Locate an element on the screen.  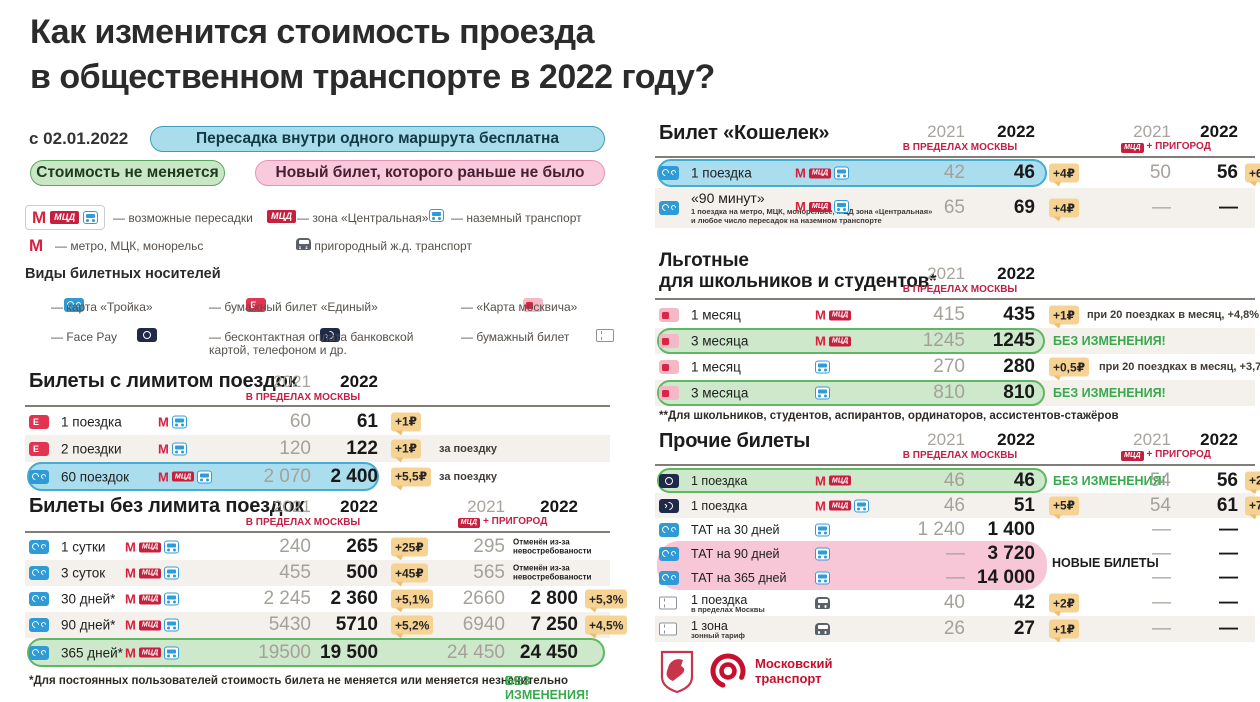
ticket-label: «90 минут» is located at coordinates (728, 198).